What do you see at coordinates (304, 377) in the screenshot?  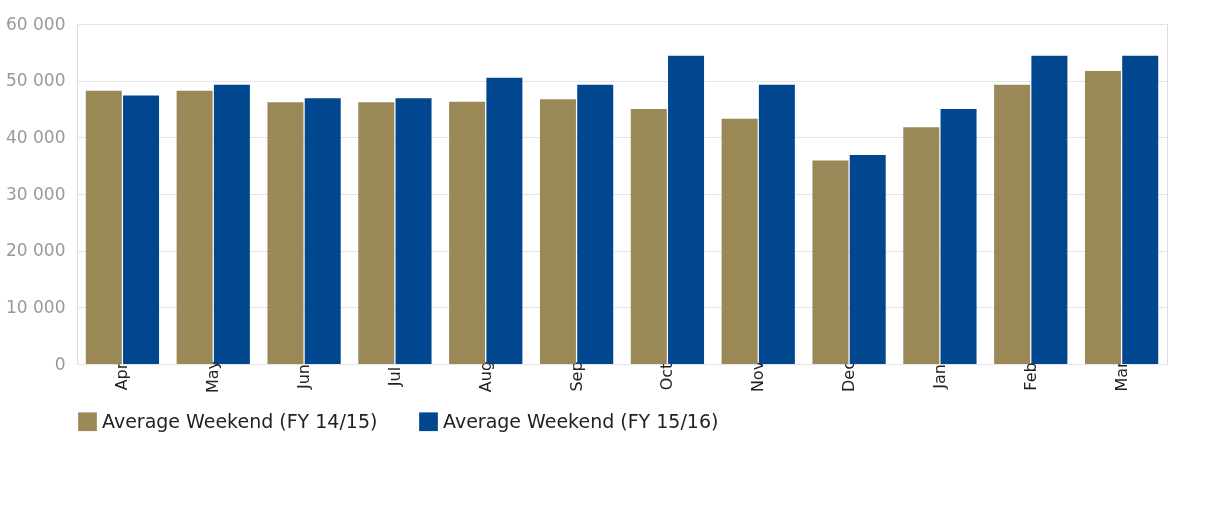 I see `x-tick-label: Jun` at bounding box center [304, 377].